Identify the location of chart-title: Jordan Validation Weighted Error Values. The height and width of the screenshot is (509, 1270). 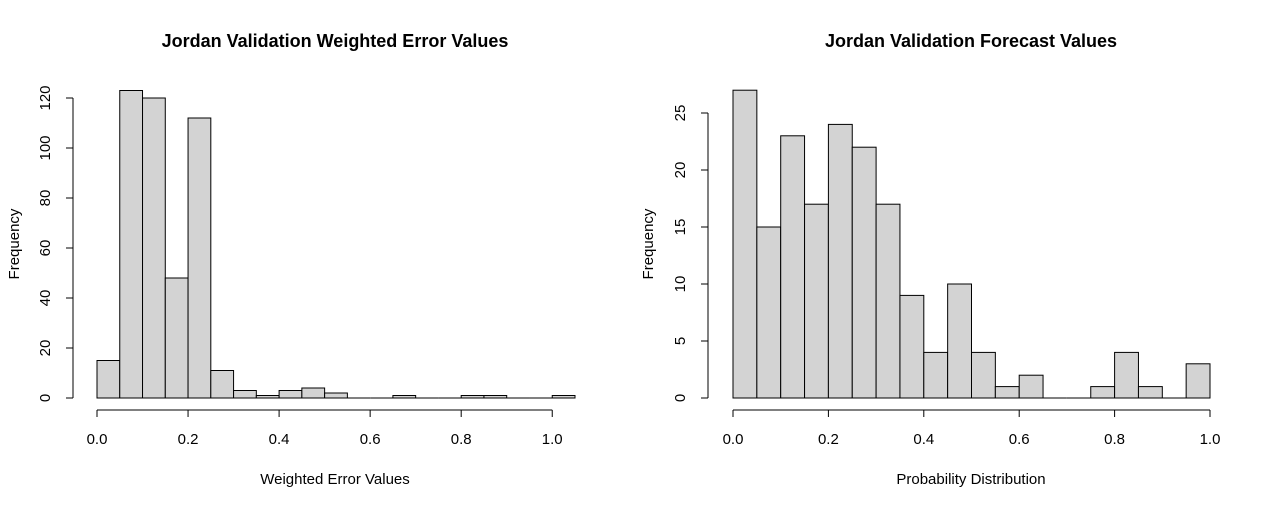
(335, 41).